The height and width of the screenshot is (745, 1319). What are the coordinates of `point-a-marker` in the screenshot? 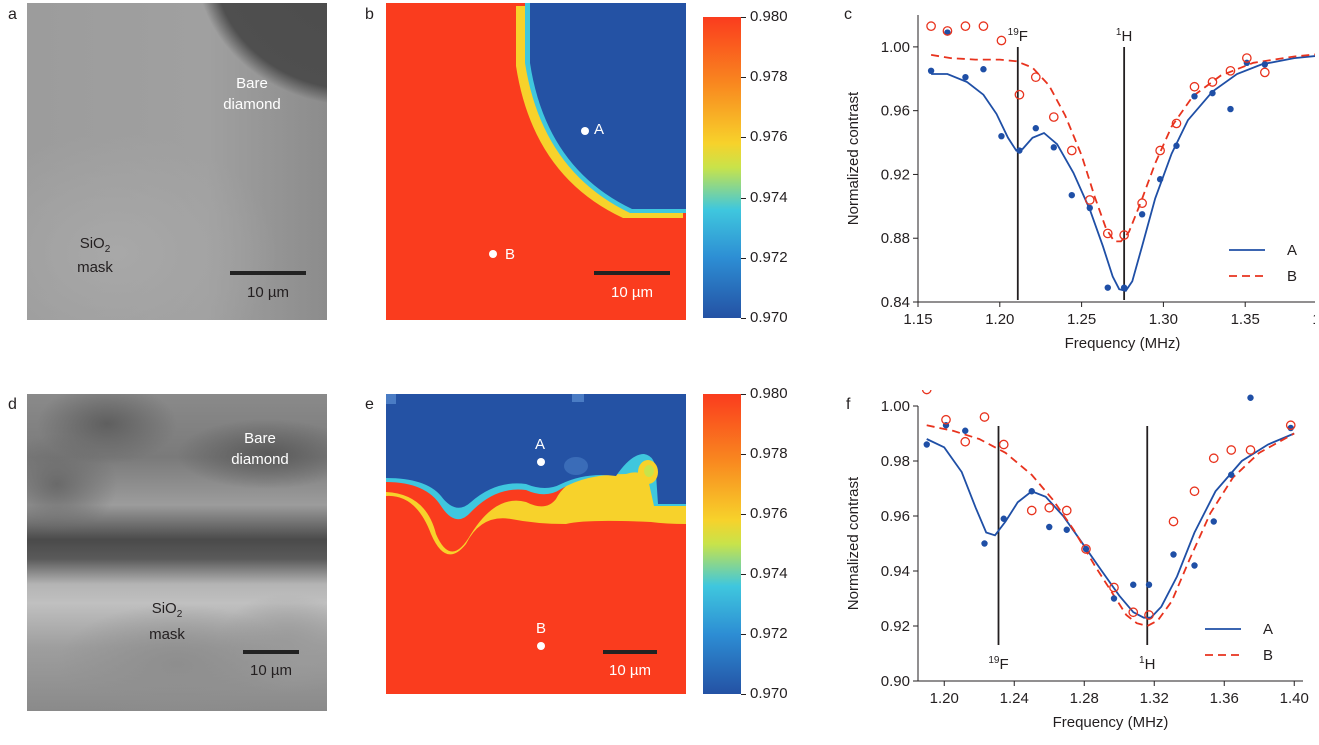 It's located at (541, 462).